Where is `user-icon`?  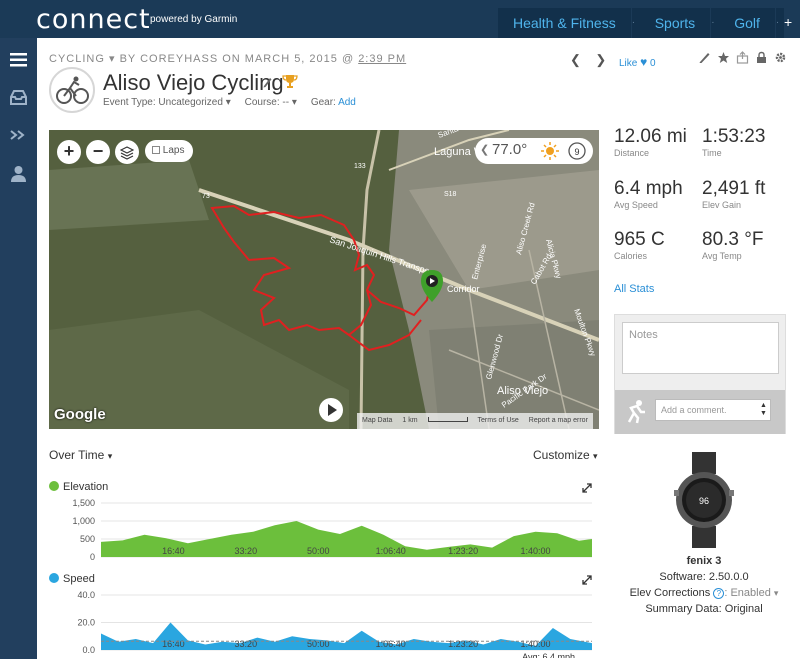 user-icon is located at coordinates (18, 173).